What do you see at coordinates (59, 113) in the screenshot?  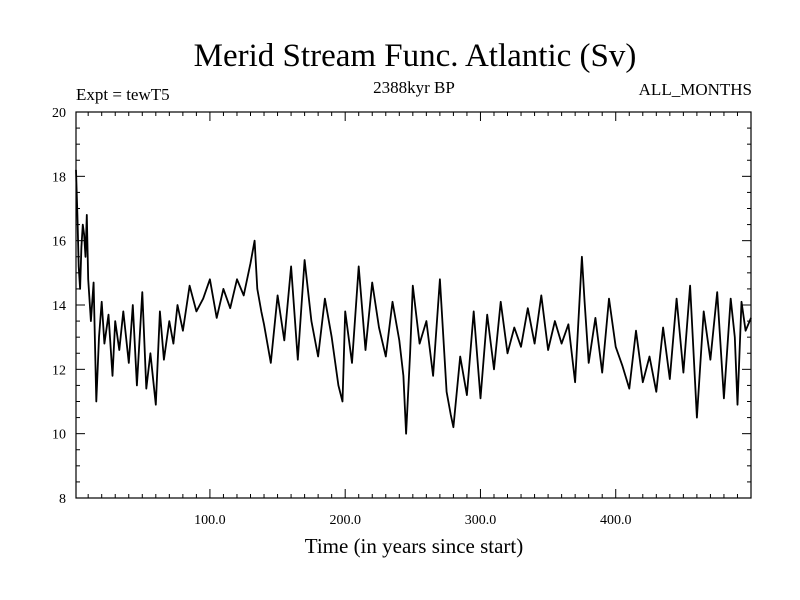 I see `y-tick-label: 20` at bounding box center [59, 113].